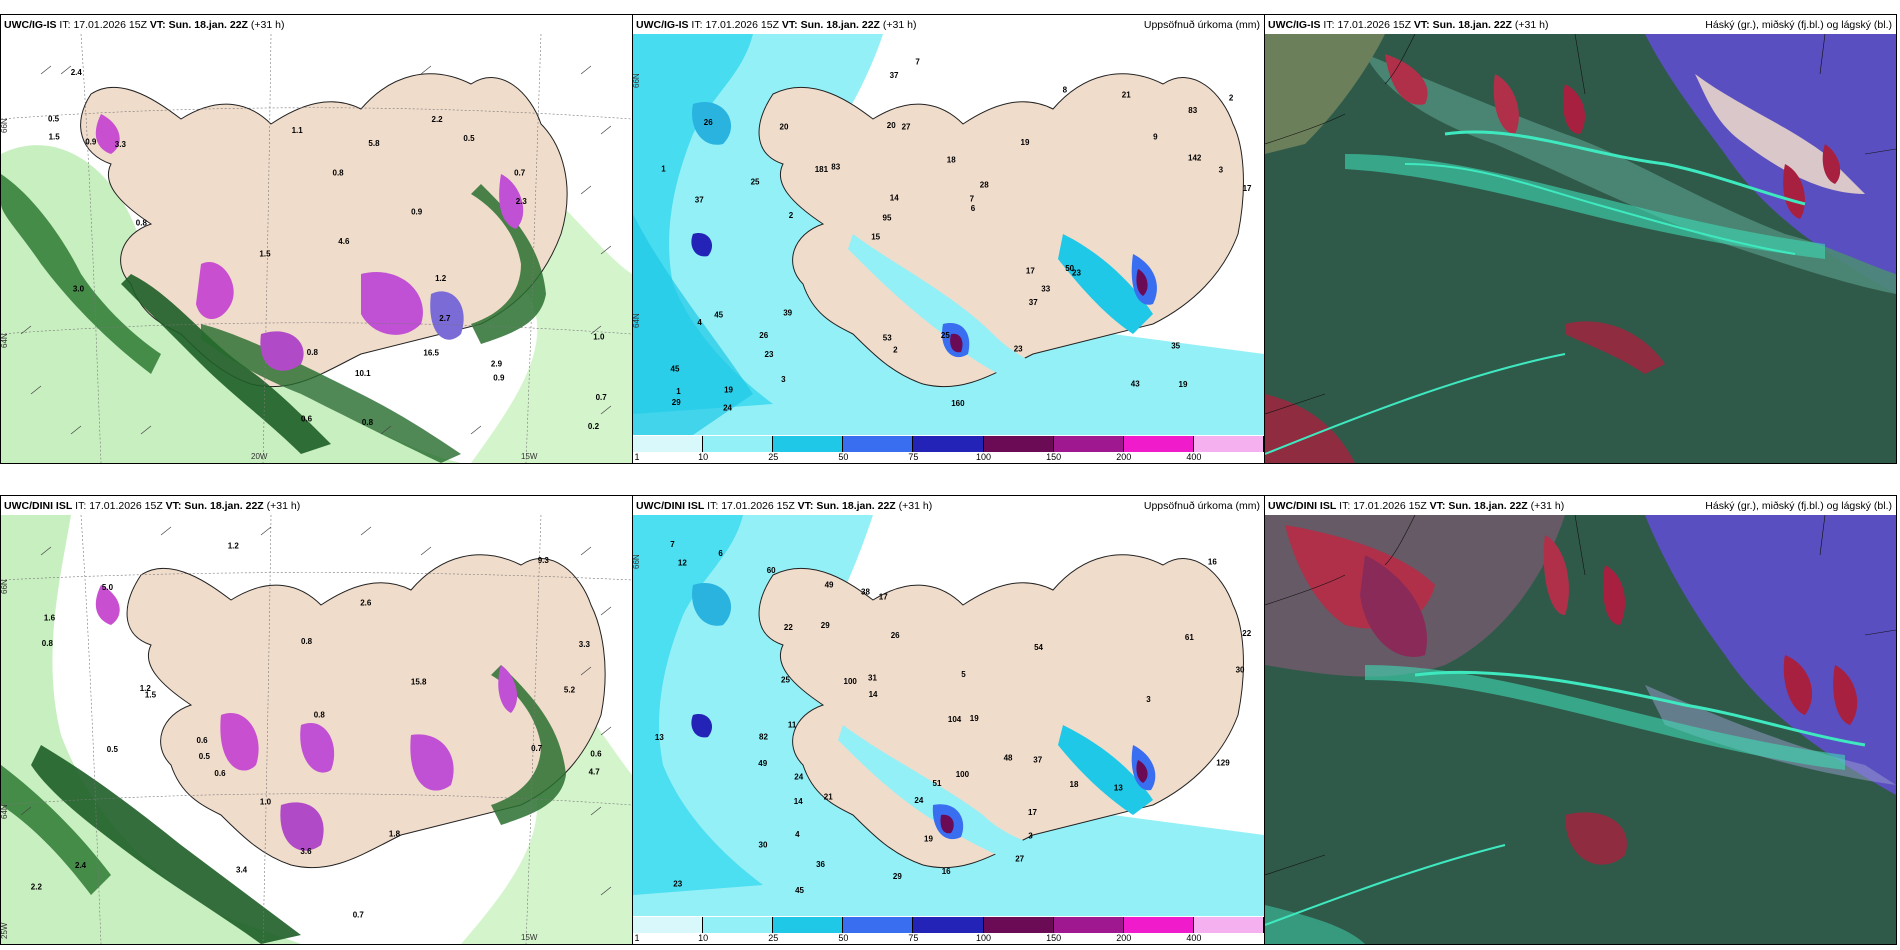 This screenshot has height=950, width=1900. What do you see at coordinates (703, 938) in the screenshot?
I see `colorbar-label: 10` at bounding box center [703, 938].